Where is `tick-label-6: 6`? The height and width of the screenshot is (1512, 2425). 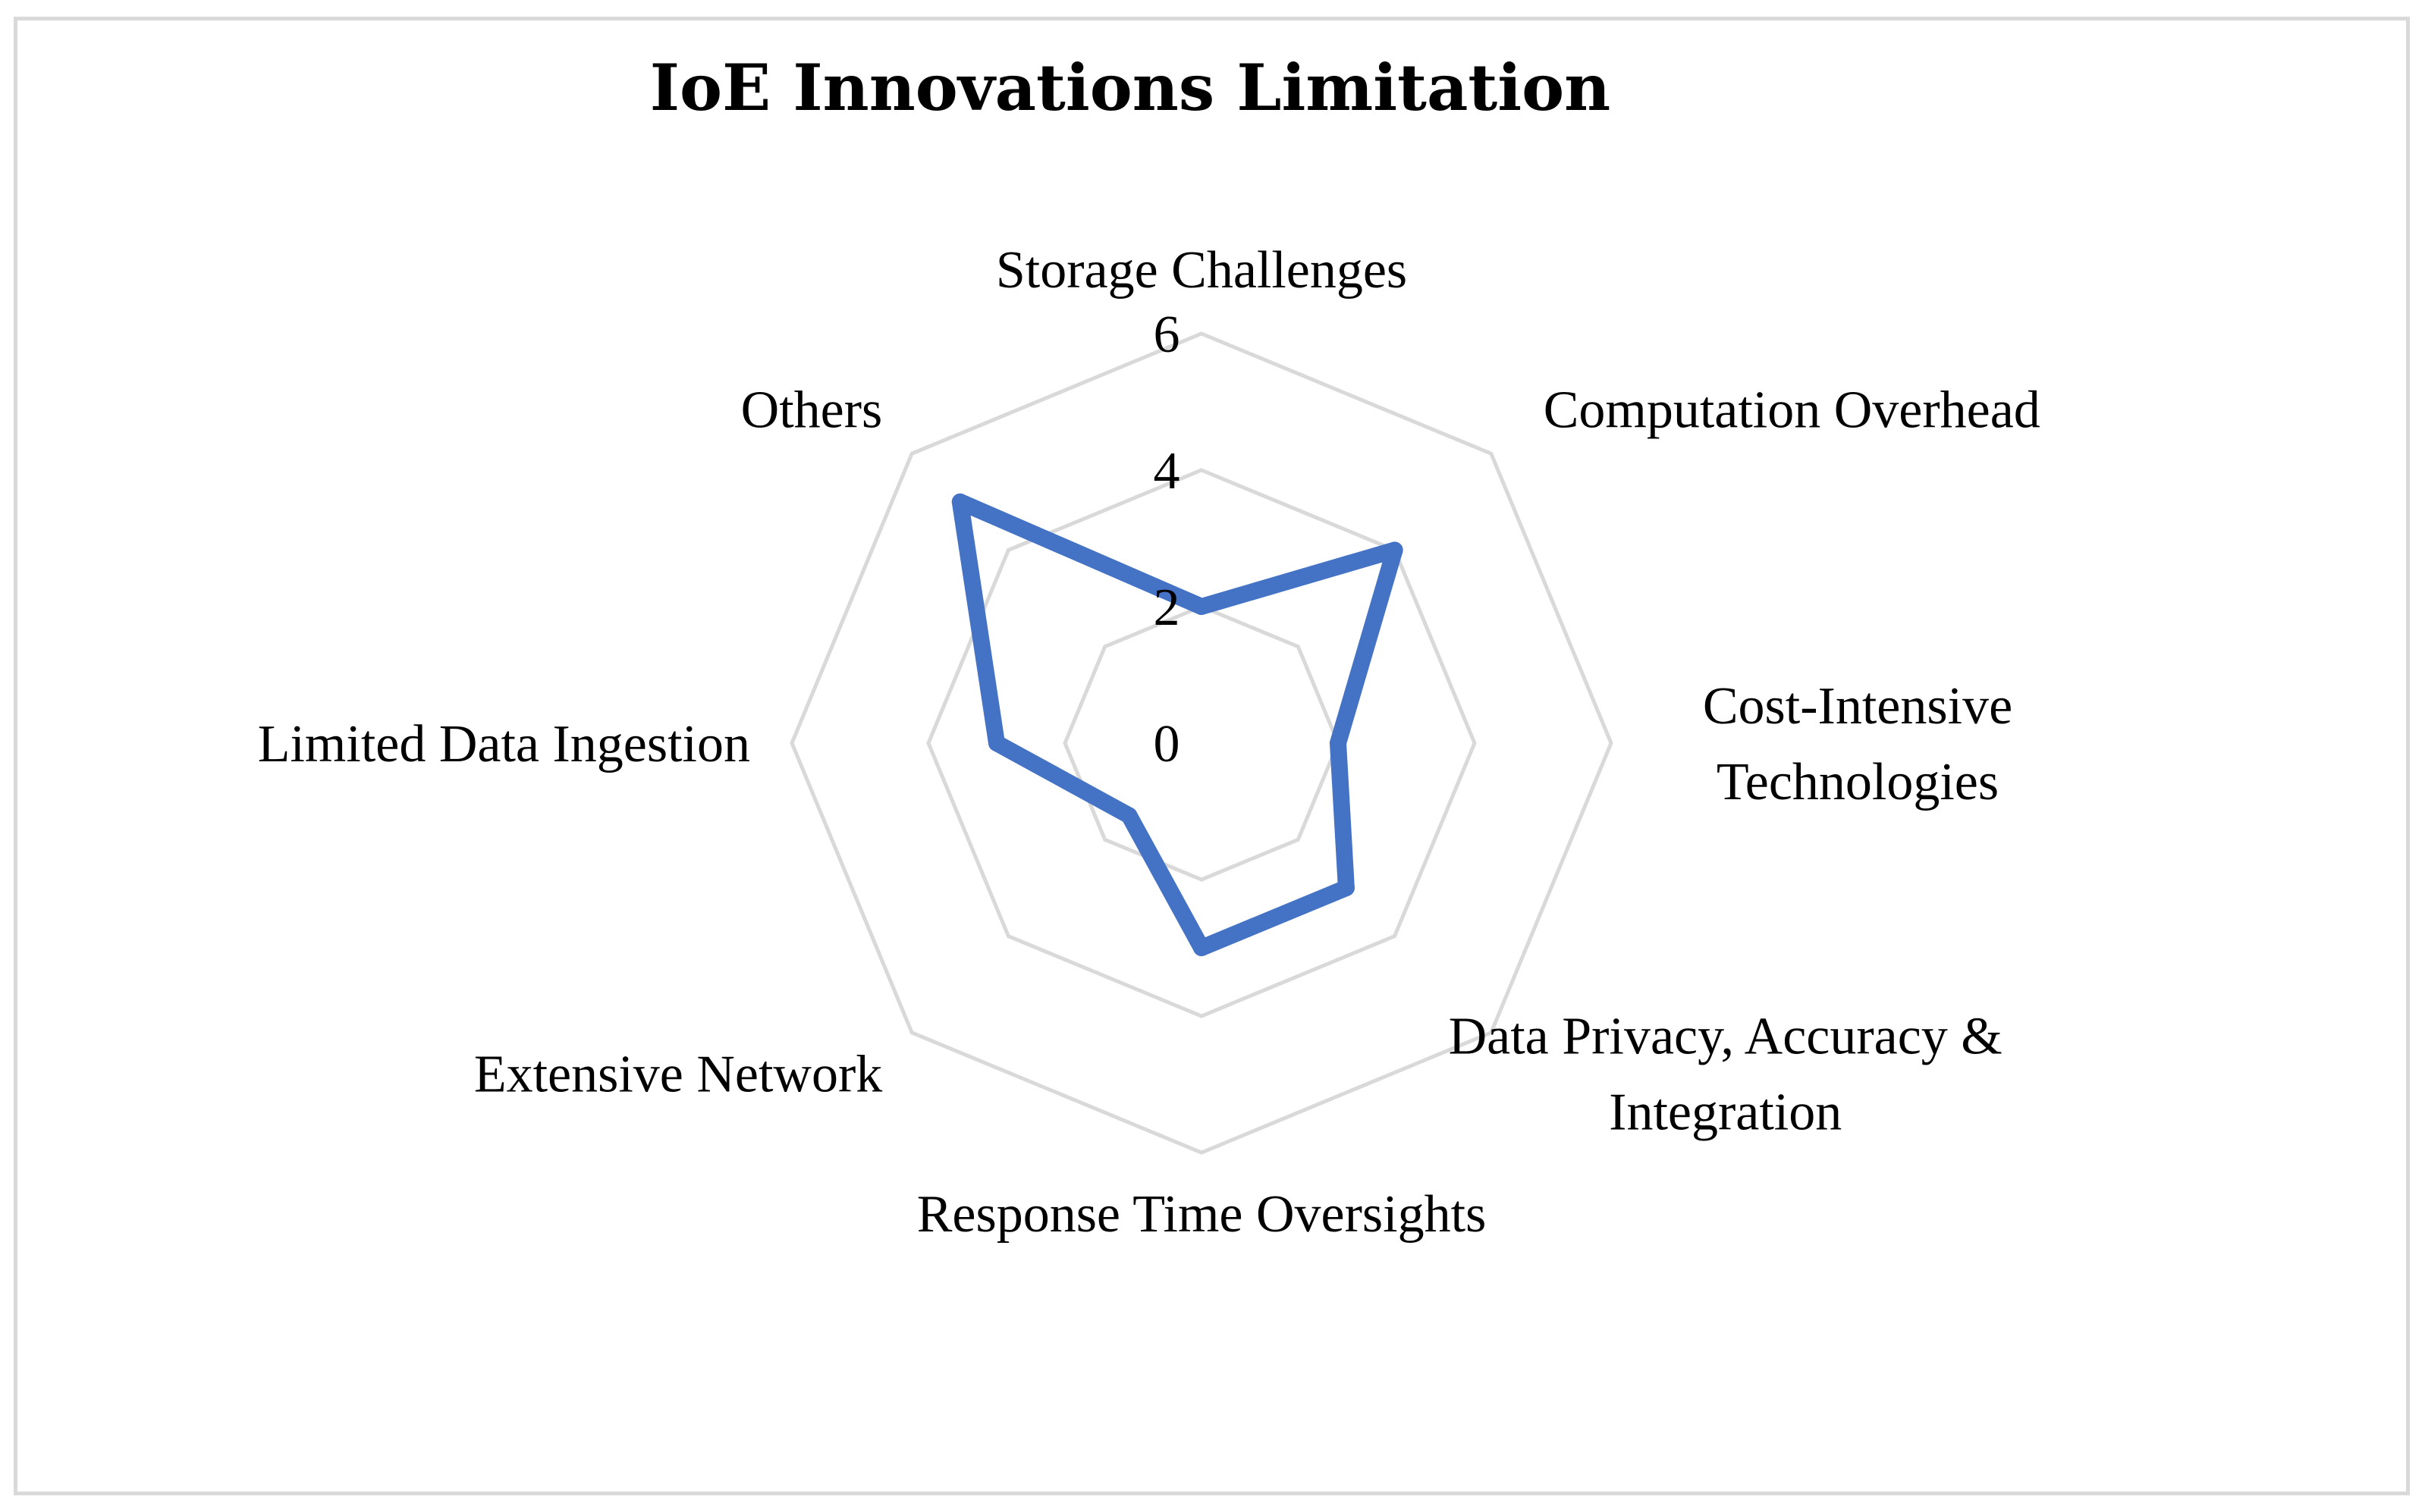
tick-label-6: 6 is located at coordinates (1167, 335).